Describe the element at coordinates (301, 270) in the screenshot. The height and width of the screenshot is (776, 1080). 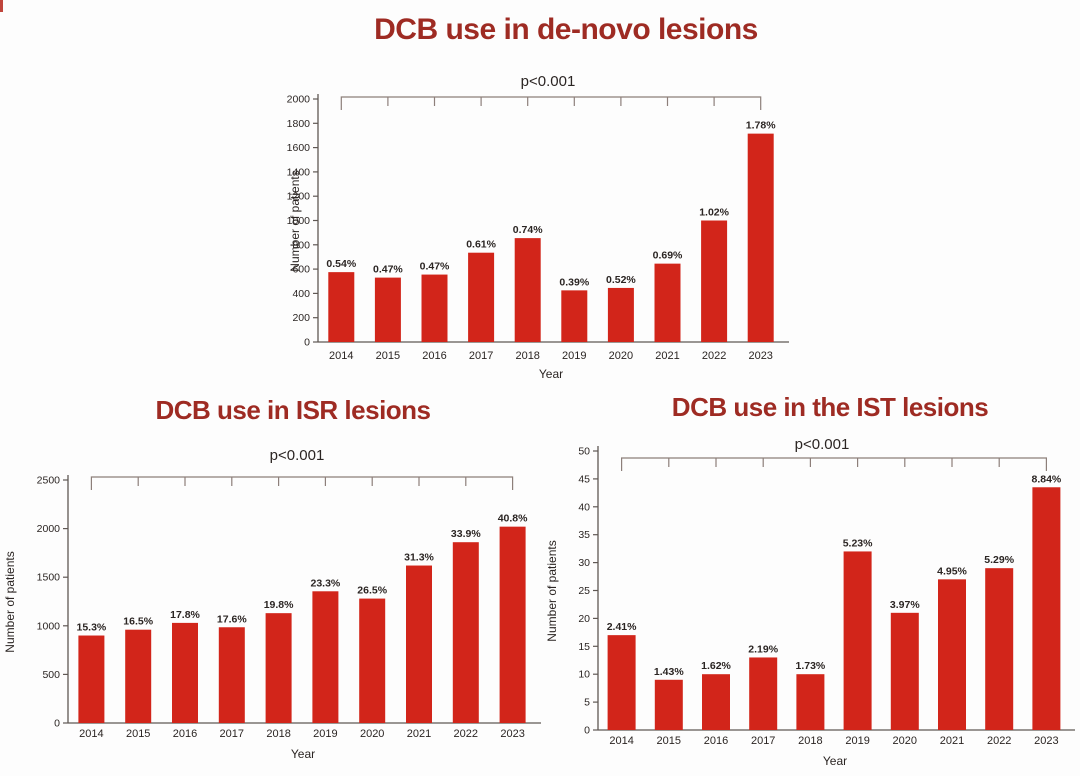
I see `y-tick-label: 600` at that location.